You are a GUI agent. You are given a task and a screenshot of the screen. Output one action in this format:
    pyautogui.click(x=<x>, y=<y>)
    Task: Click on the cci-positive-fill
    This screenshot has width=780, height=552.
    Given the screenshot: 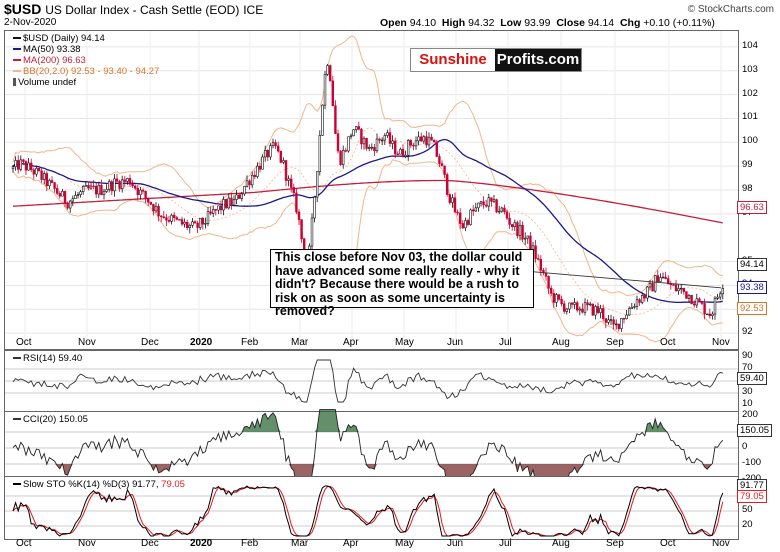 What is the action you would take?
    pyautogui.click(x=368, y=420)
    